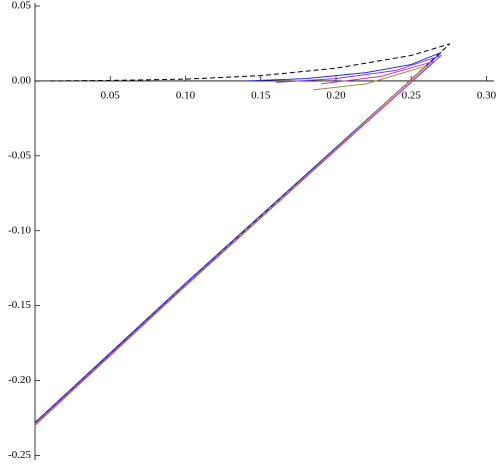 The image size is (498, 467). Describe the element at coordinates (19, 155) in the screenshot. I see `y-tick-label: -0.05` at that location.